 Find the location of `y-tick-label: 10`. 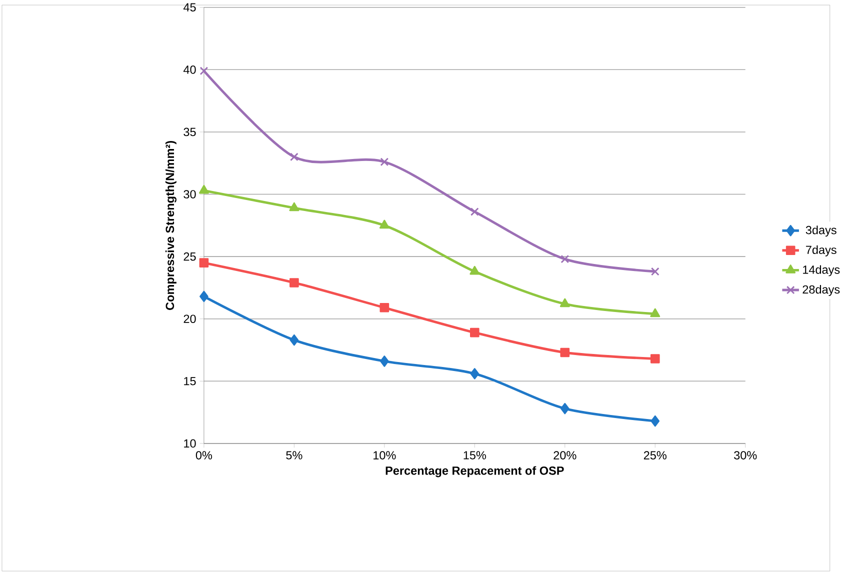

y-tick-label: 10 is located at coordinates (190, 443).